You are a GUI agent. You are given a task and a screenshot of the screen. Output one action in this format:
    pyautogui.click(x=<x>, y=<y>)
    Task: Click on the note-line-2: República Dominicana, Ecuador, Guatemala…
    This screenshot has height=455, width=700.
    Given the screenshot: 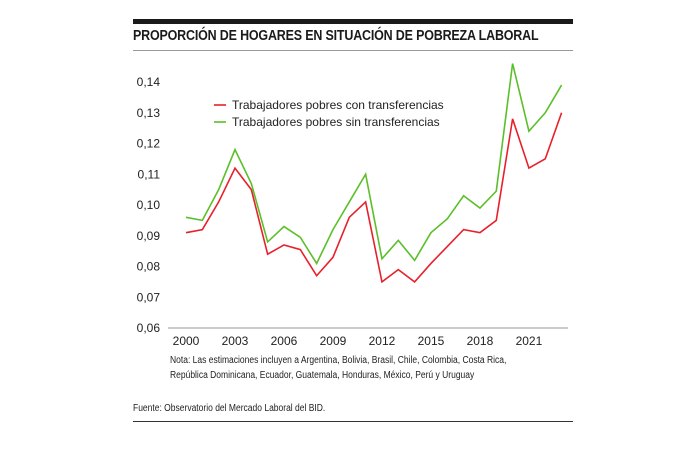 What is the action you would take?
    pyautogui.click(x=322, y=375)
    